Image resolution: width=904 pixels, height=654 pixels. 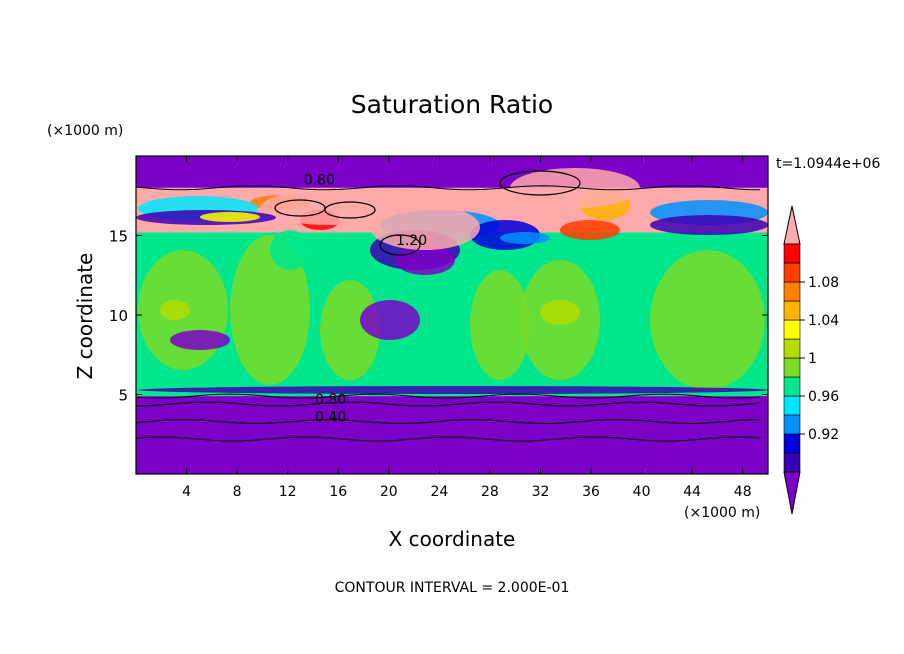 What do you see at coordinates (823, 321) in the screenshot?
I see `colorbar-label: 1.04` at bounding box center [823, 321].